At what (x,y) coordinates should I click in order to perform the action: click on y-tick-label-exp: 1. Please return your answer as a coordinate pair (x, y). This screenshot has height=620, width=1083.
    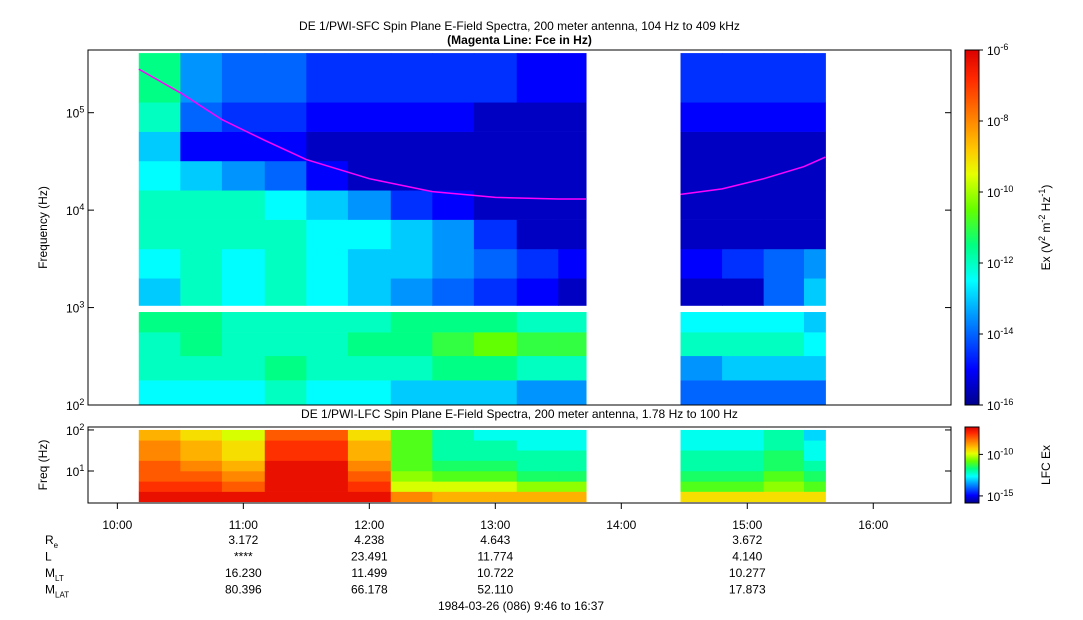
    Looking at the image, I should click on (81, 468).